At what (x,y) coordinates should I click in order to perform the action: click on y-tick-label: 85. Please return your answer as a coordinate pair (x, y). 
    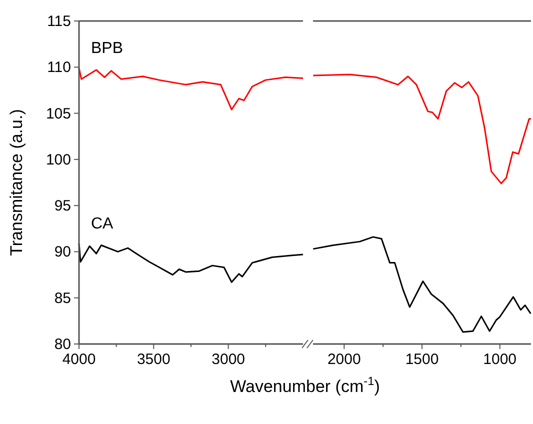
    Looking at the image, I should click on (62, 298).